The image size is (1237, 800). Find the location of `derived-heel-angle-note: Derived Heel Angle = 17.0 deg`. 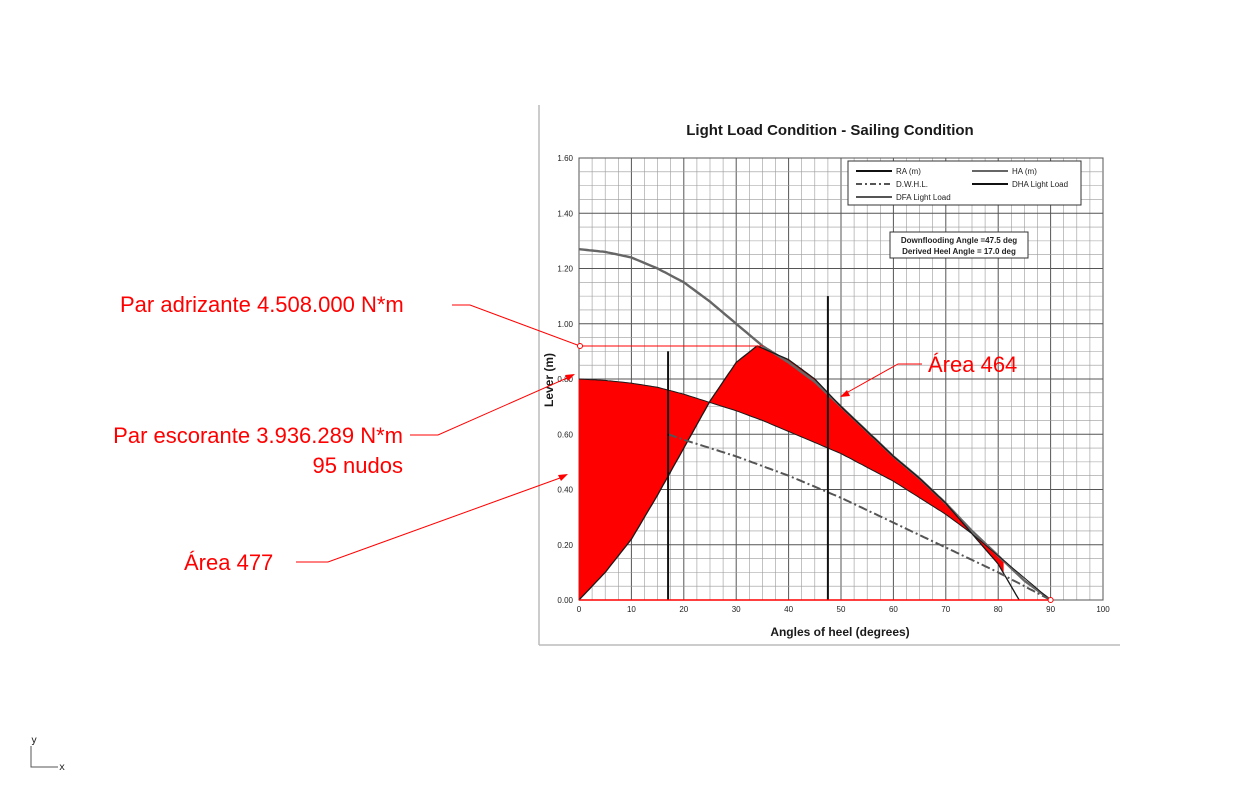

derived-heel-angle-note: Derived Heel Angle = 17.0 deg is located at coordinates (959, 251).